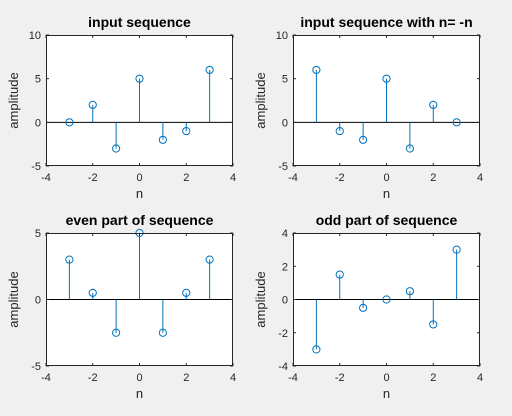 Image resolution: width=512 pixels, height=416 pixels. What do you see at coordinates (139, 22) in the screenshot?
I see `subplot-title: input sequence` at bounding box center [139, 22].